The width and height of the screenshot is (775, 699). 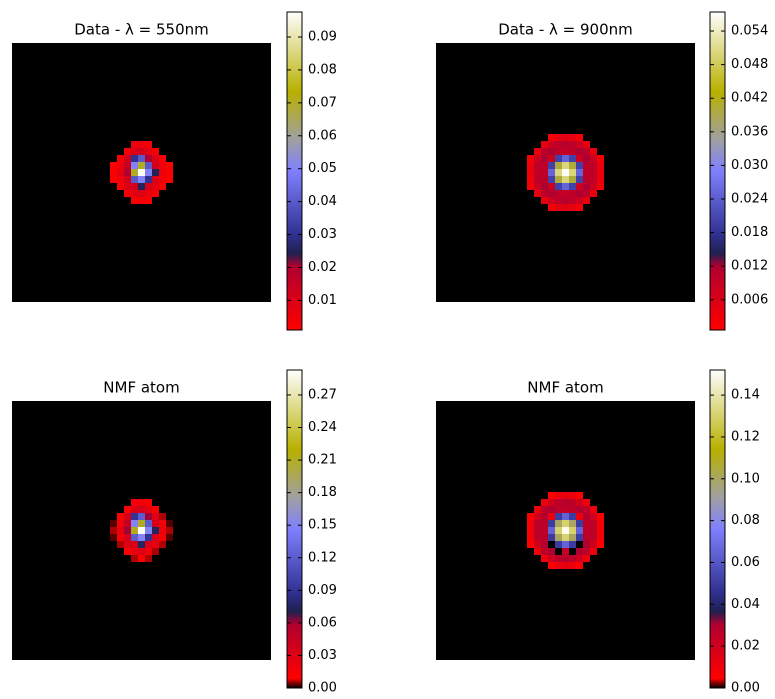 What do you see at coordinates (745, 604) in the screenshot?
I see `colorbar-tick-label: 0.04` at bounding box center [745, 604].